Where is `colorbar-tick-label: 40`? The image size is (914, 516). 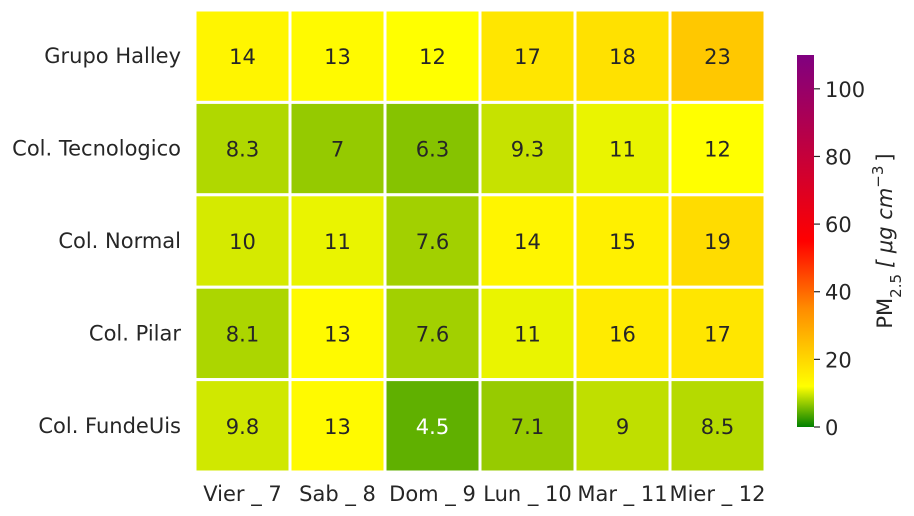 colorbar-tick-label: 40 is located at coordinates (838, 293).